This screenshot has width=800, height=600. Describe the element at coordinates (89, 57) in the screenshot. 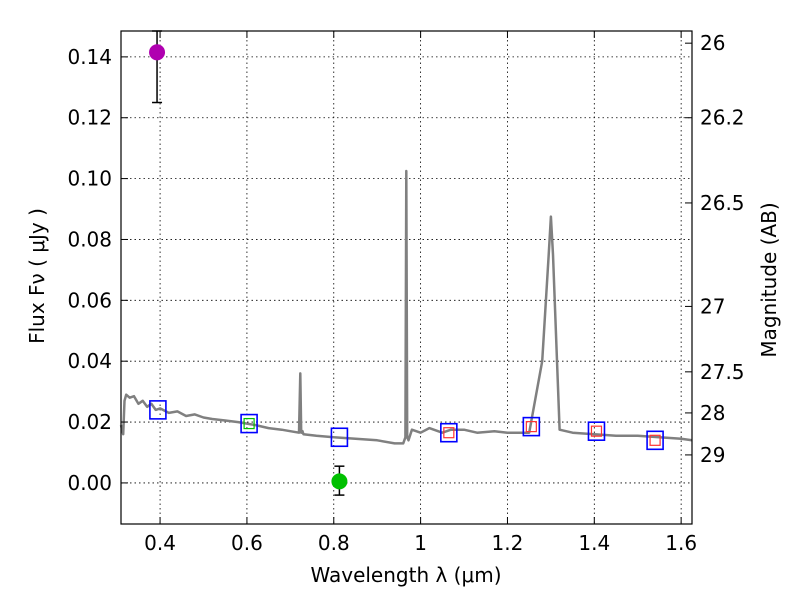

I see `y-tick-label: 0.14` at that location.